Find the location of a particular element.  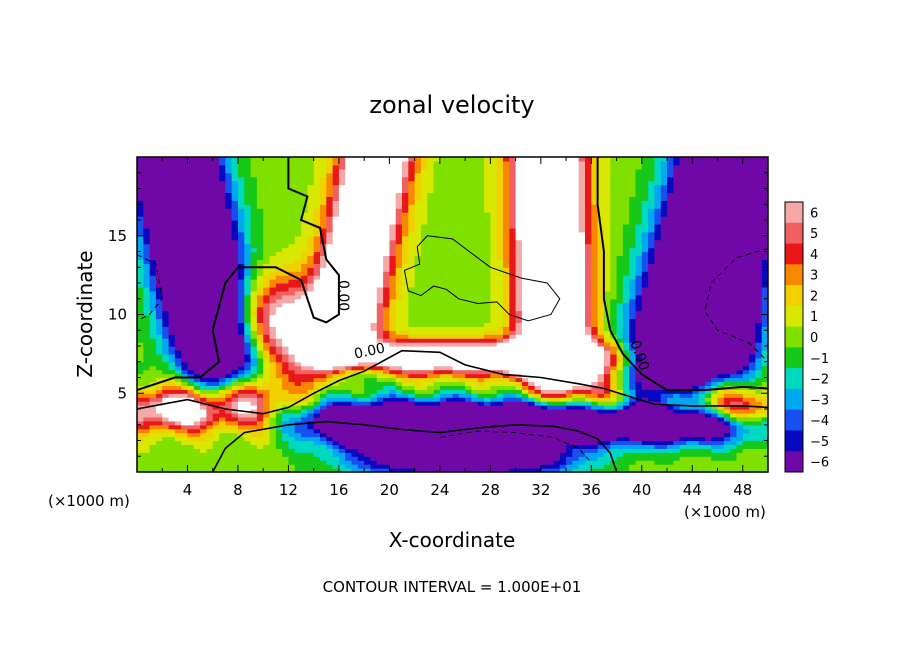

y-tick-label: 5 is located at coordinates (122, 393).